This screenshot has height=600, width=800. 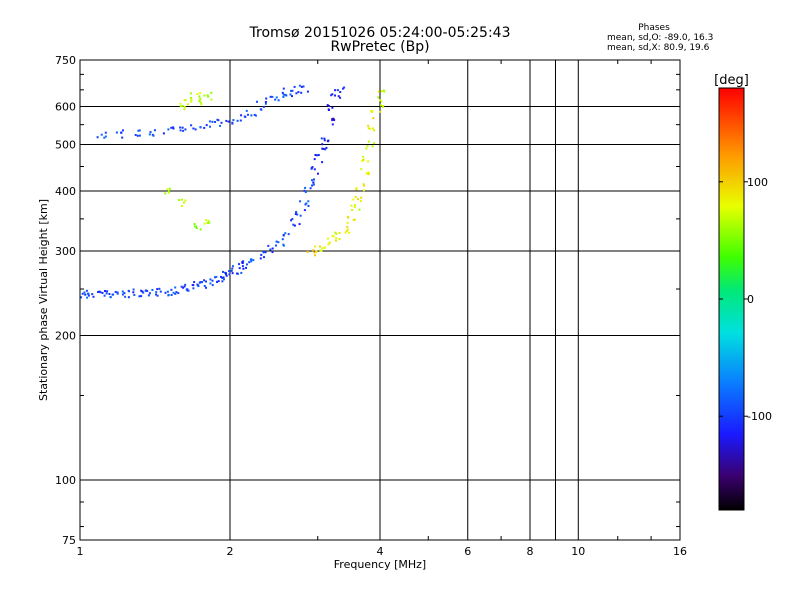 What do you see at coordinates (380, 33) in the screenshot?
I see `chart-title: Tromsø 20151026 05:24:00-05:25:43` at bounding box center [380, 33].